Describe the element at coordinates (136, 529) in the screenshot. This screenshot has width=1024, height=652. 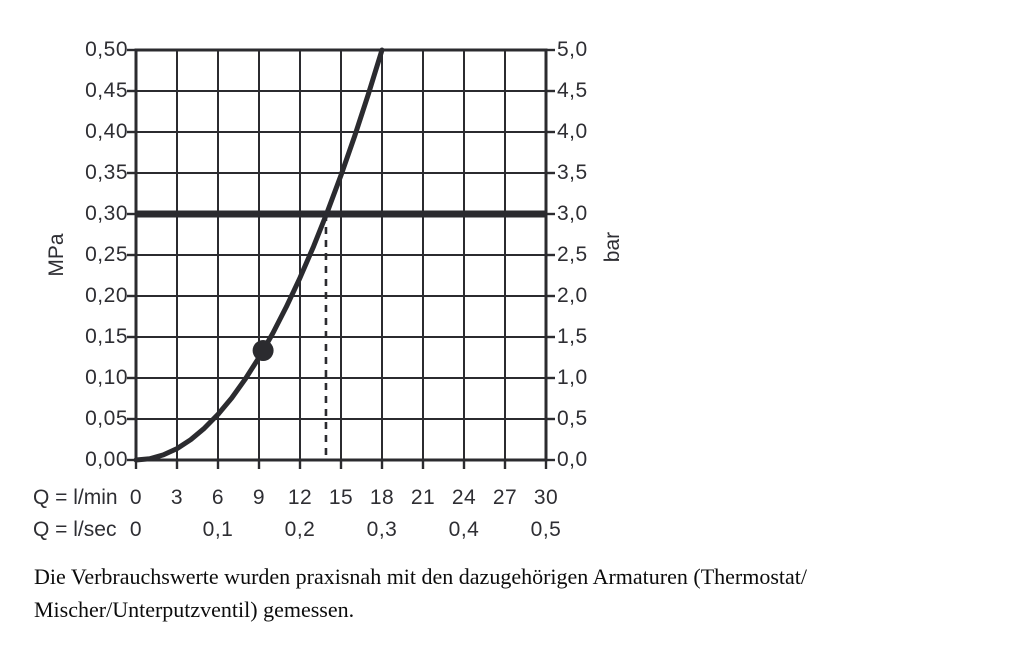
I see `x-axis-lsec-tick-label: 0` at that location.